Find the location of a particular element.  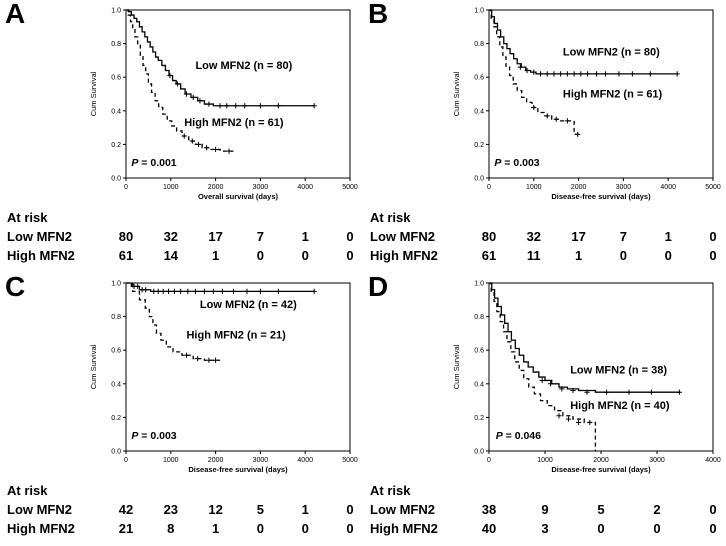

at-risk-count: 7 is located at coordinates (260, 236).